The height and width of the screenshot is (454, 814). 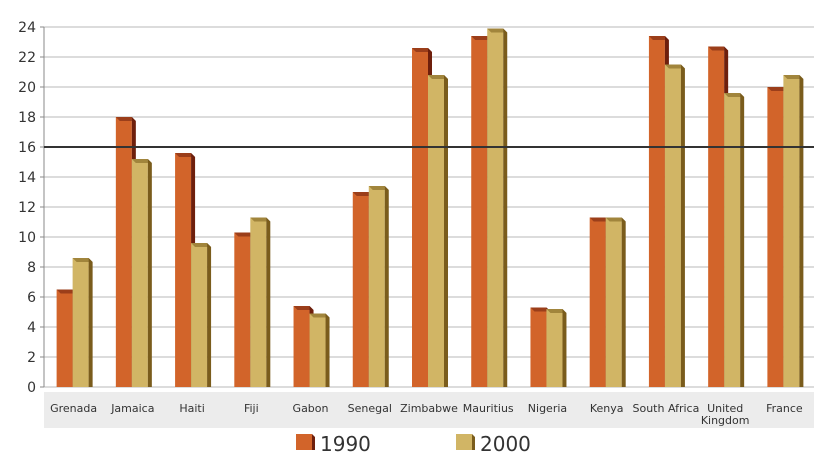 I want to click on y-tick-label: 2, so click(x=31, y=358).